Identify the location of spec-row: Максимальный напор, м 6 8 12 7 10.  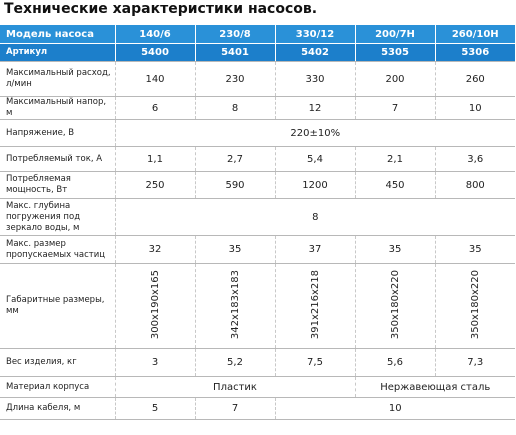
(257, 108).